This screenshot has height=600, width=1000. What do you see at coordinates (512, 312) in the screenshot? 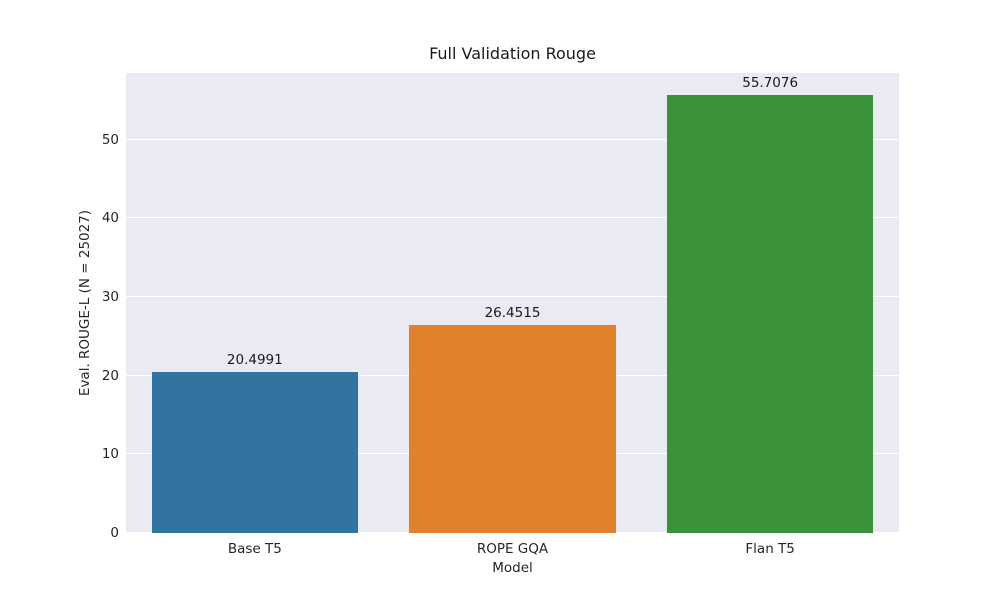
I see `bar-value-label: 26.4515` at bounding box center [512, 312].